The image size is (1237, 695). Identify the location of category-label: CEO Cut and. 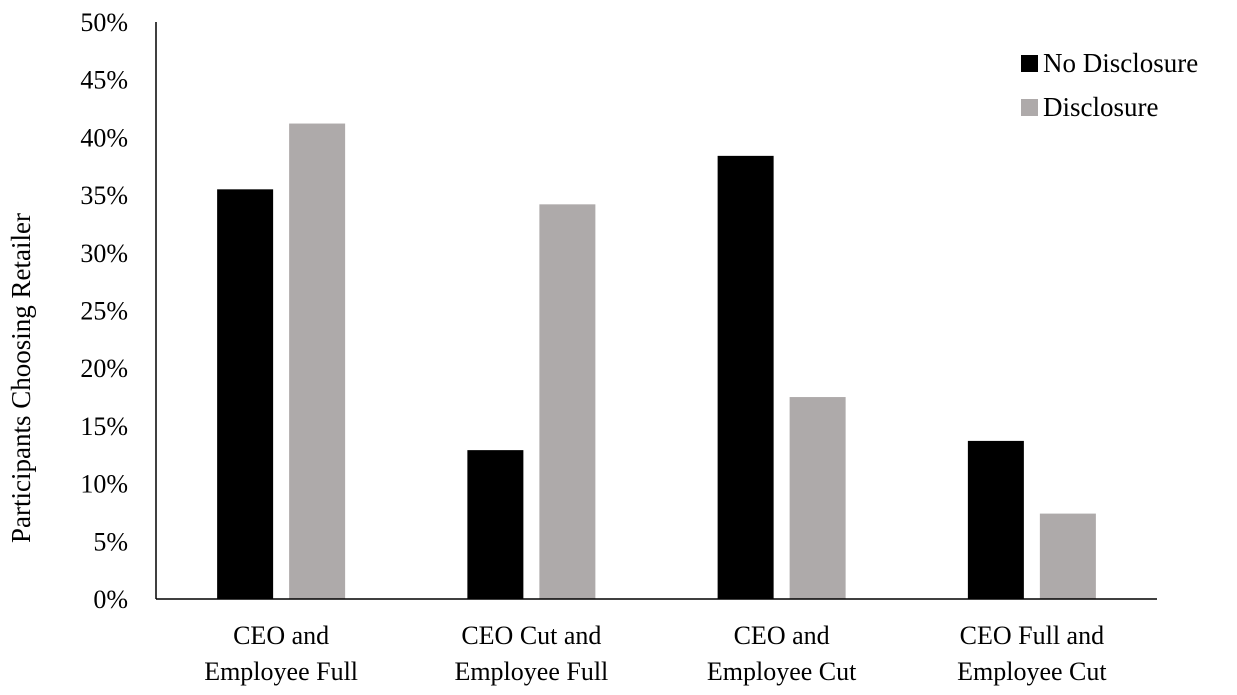
(531, 635).